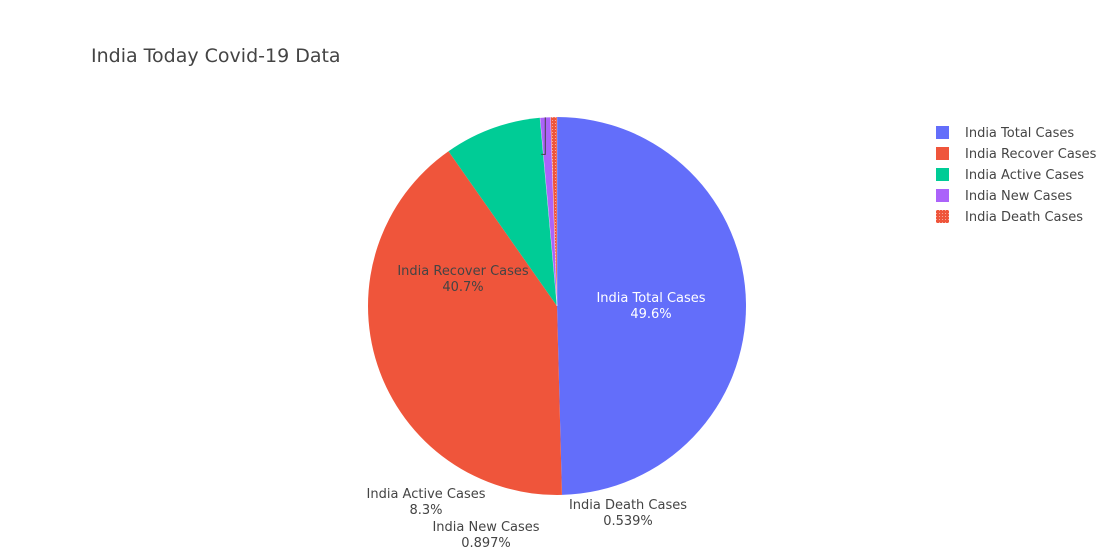  Describe the element at coordinates (1024, 175) in the screenshot. I see `legend-label-india-active-cases: India Active Cases` at that location.